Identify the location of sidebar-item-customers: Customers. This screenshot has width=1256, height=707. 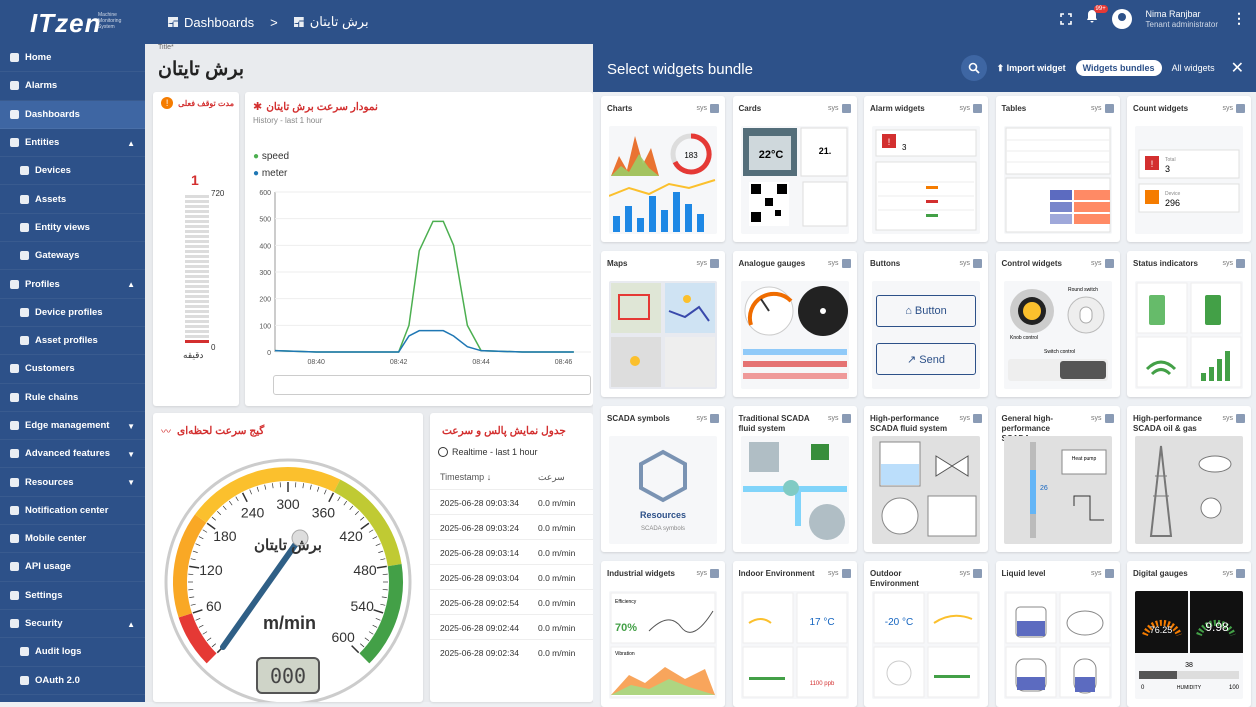
(72, 369).